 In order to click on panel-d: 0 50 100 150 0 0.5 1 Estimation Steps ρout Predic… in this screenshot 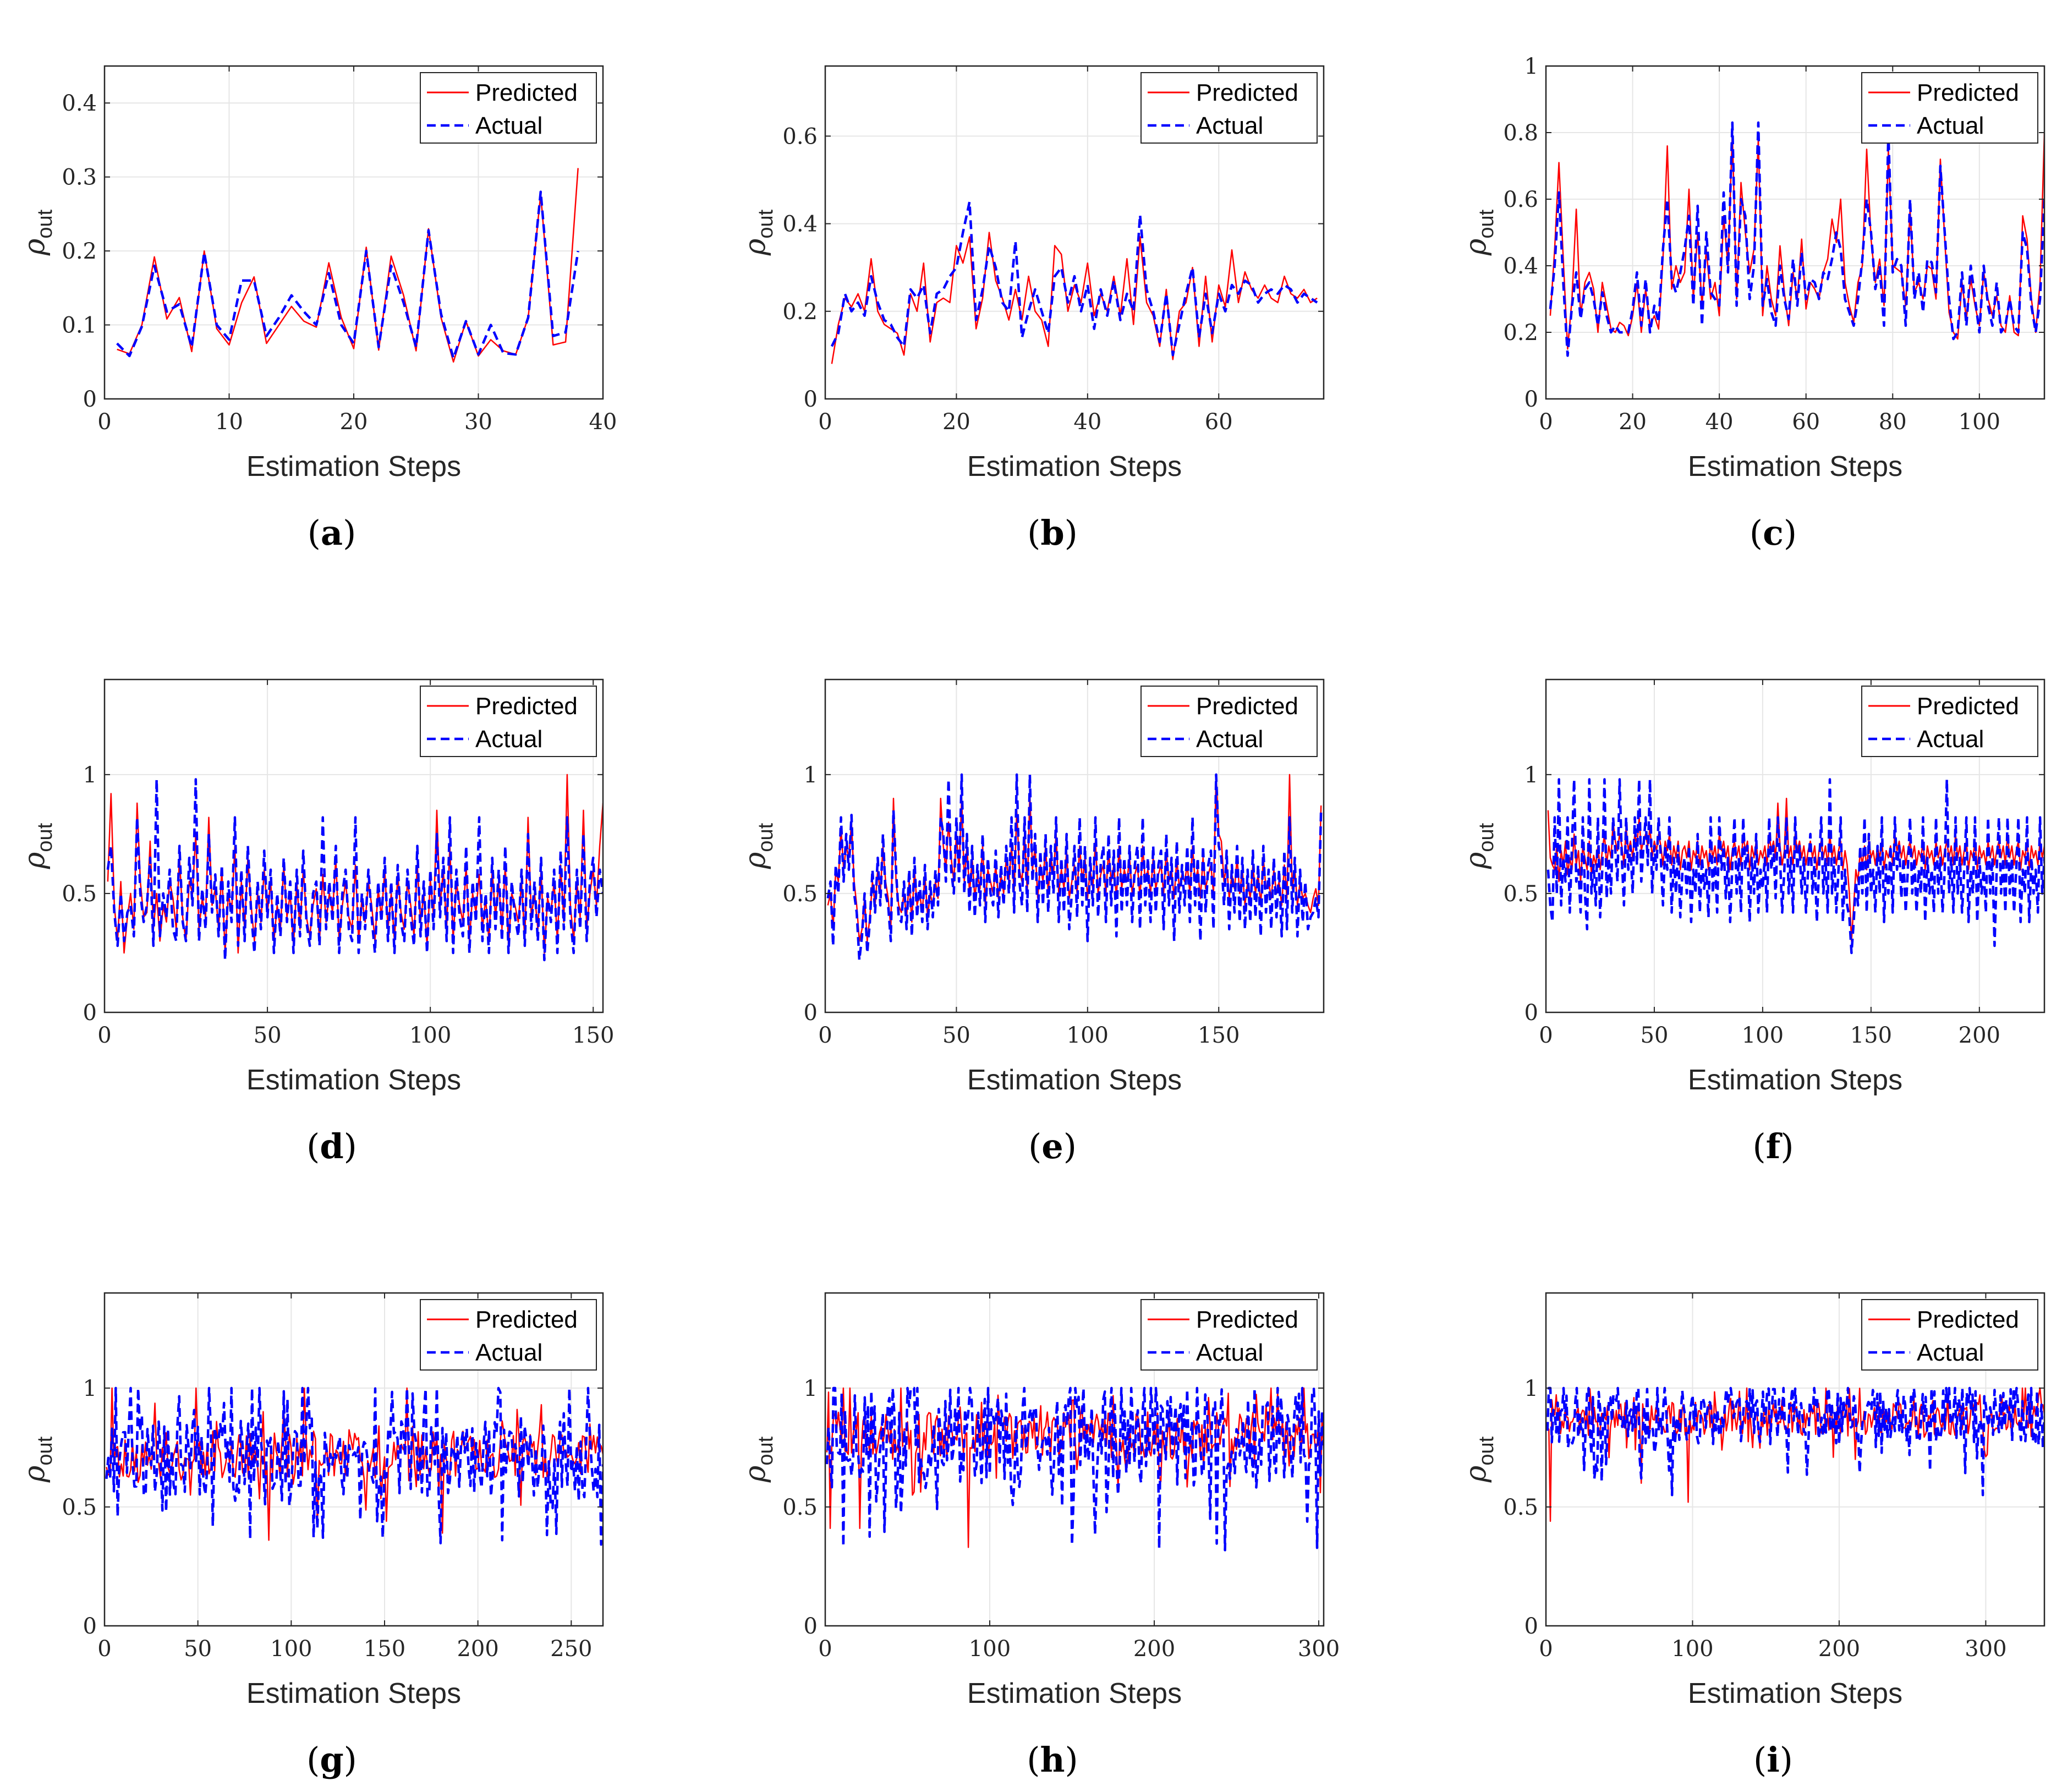, I will do `click(316, 922)`.